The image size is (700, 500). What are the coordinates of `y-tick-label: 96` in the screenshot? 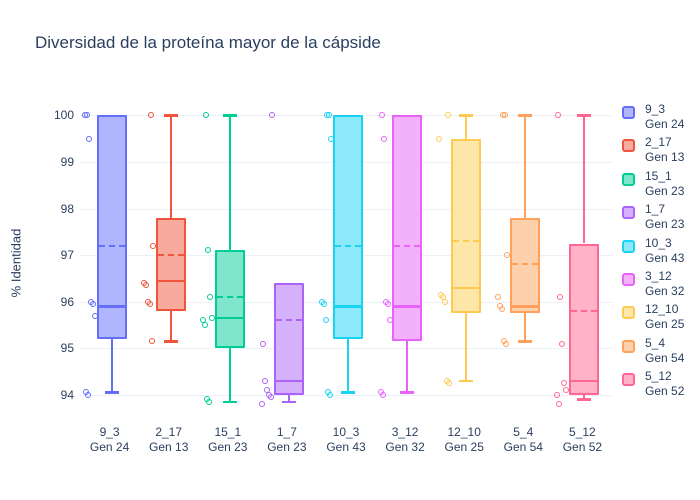 It's located at (67, 301).